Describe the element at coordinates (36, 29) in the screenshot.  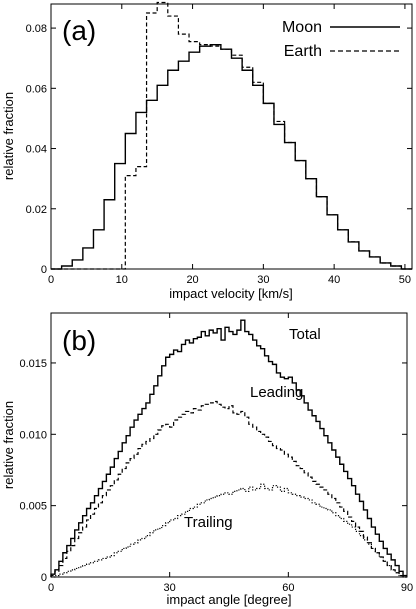
I see `panel-a-ytick-label: 0.08` at that location.